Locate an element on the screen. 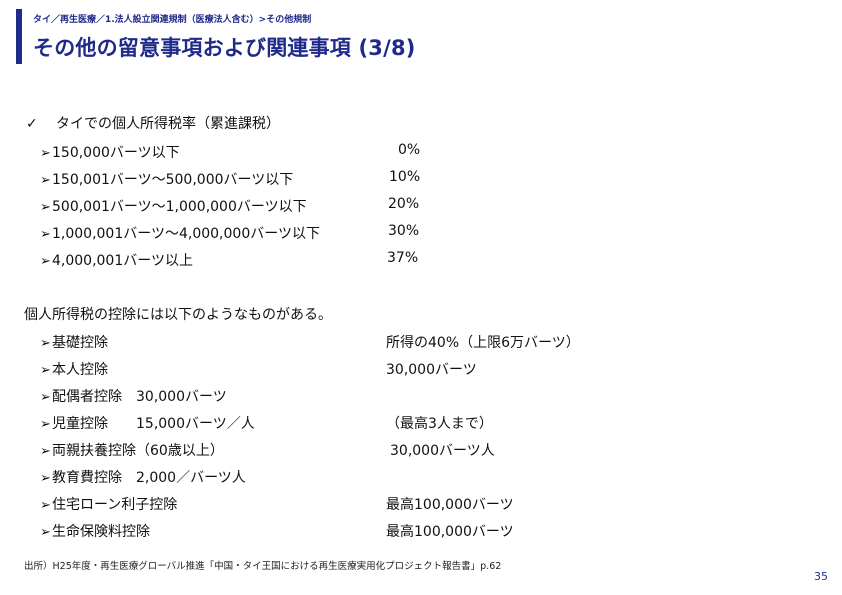 The image size is (842, 595). deduction-row: ➢両親扶養控除（60歳以上） 30,000バーツ人 is located at coordinates (320, 451).